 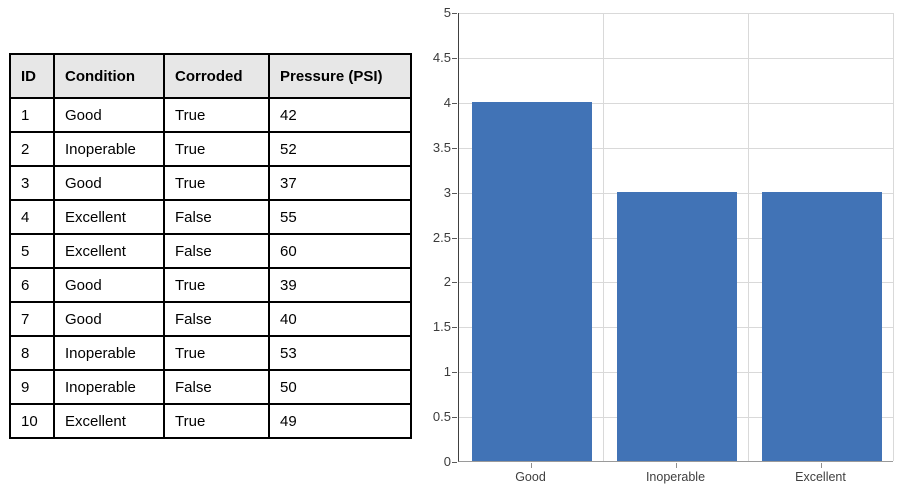 I want to click on table-cell: 53, so click(x=340, y=353).